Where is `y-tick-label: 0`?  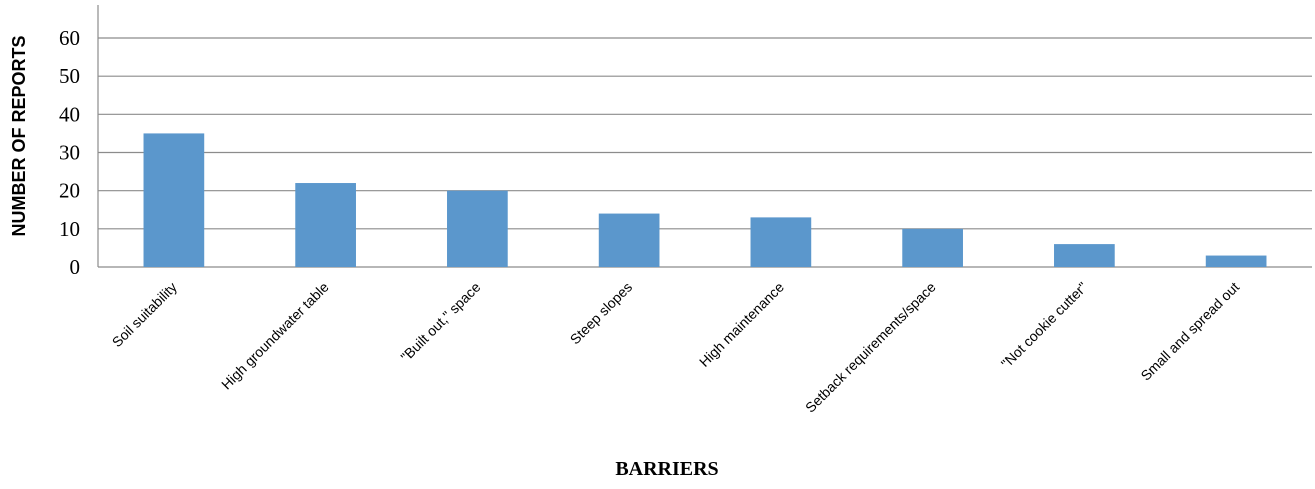 y-tick-label: 0 is located at coordinates (75, 267).